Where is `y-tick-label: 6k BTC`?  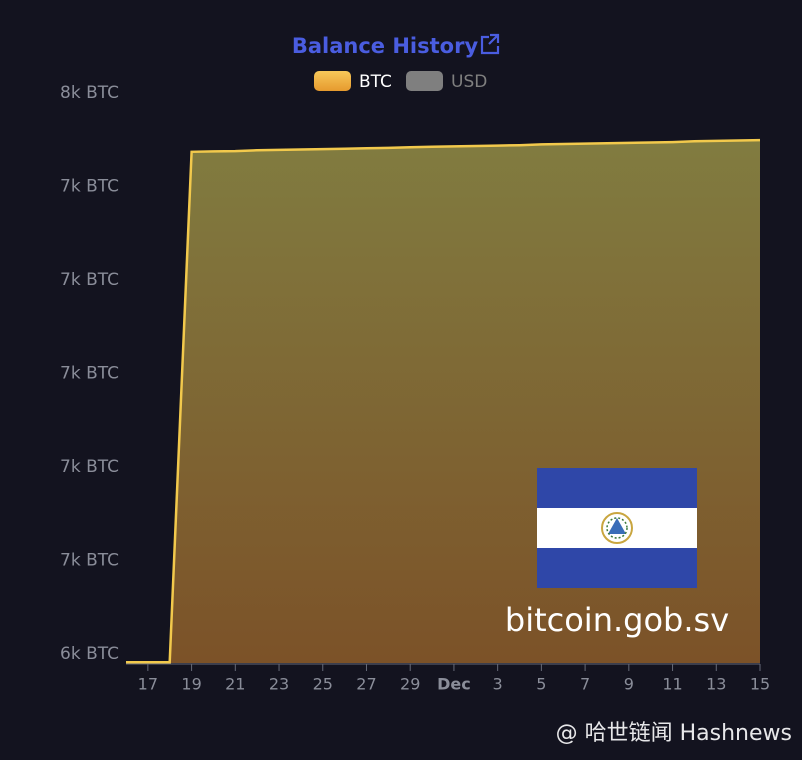
y-tick-label: 6k BTC is located at coordinates (89, 654).